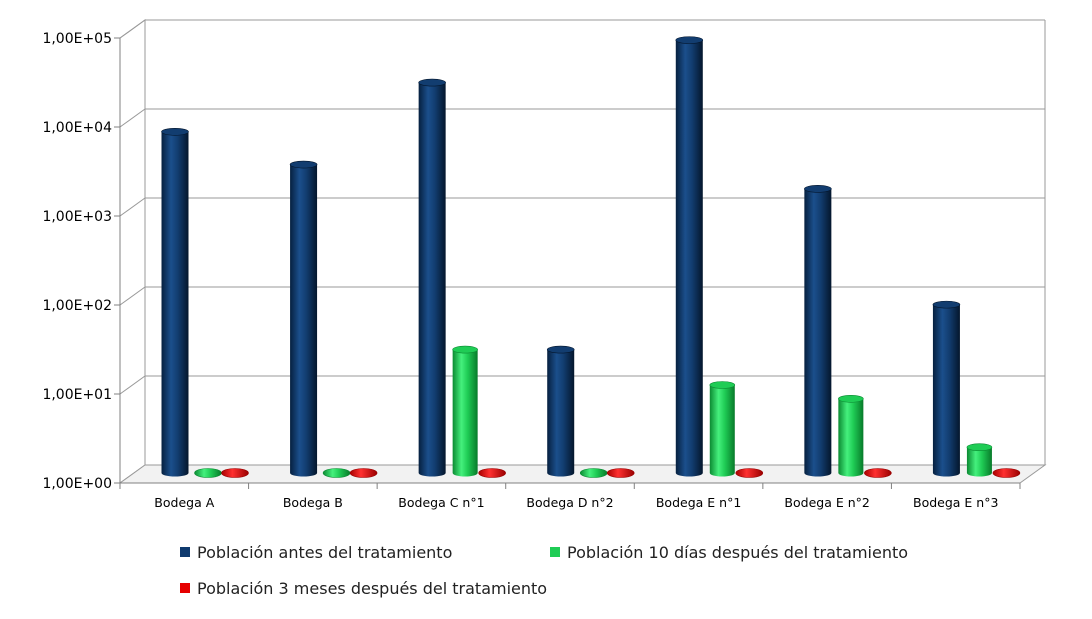  What do you see at coordinates (77, 395) in the screenshot?
I see `y-tick-label: 1,00E+01` at bounding box center [77, 395].